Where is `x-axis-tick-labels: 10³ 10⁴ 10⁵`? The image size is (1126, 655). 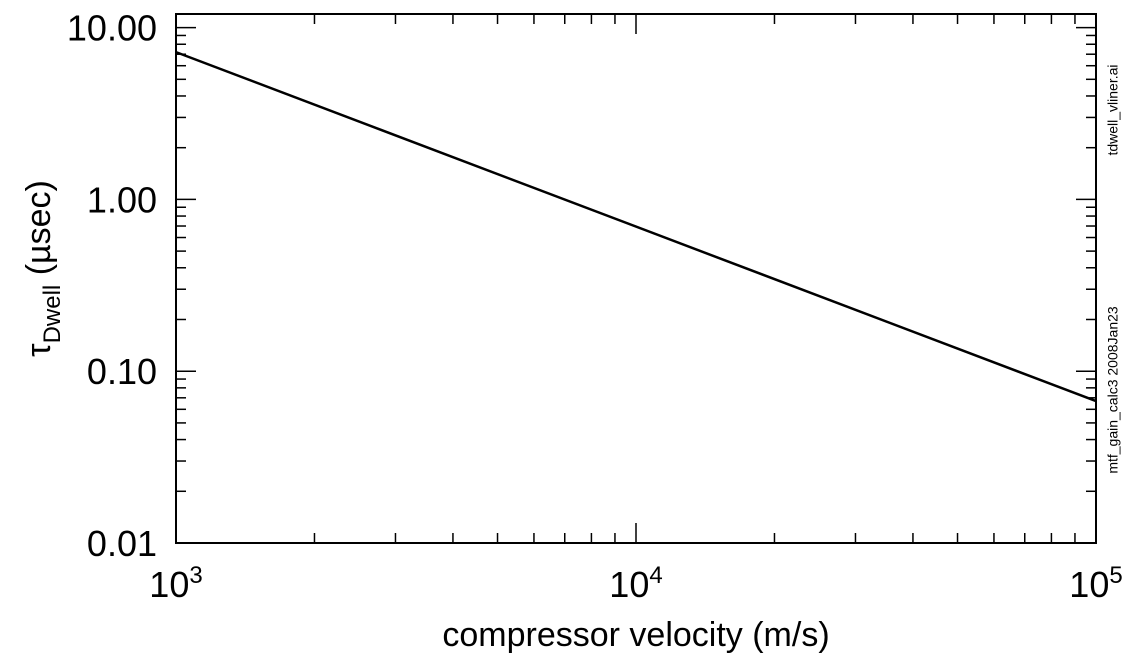 x-axis-tick-labels: 10³ 10⁴ 10⁵ is located at coordinates (635, 583).